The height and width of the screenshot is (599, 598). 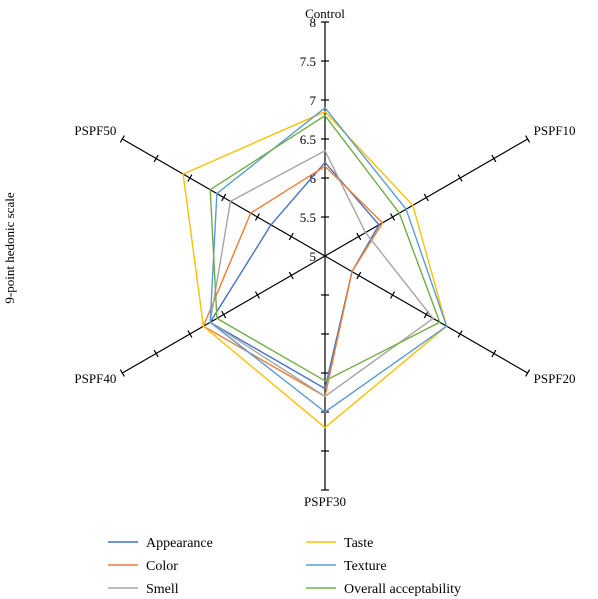 I want to click on legend-label: Texture, so click(x=365, y=566).